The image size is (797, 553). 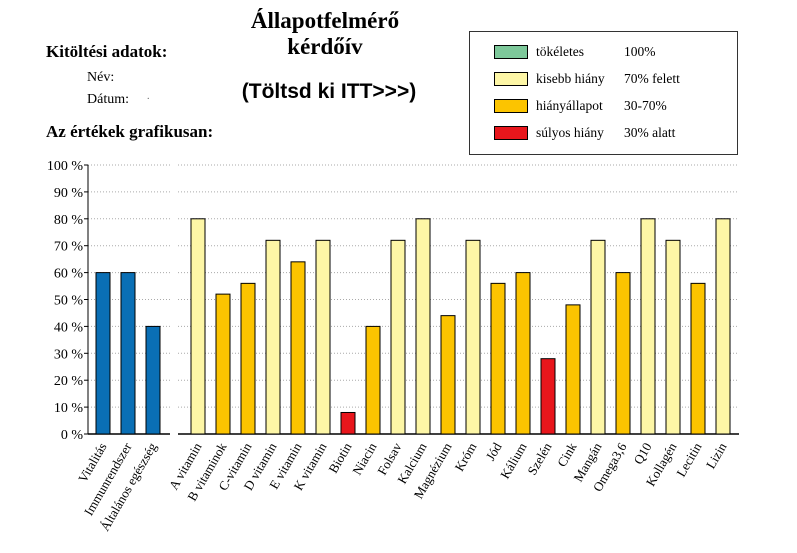 I want to click on x-tick-label: Króm, so click(x=465, y=457).